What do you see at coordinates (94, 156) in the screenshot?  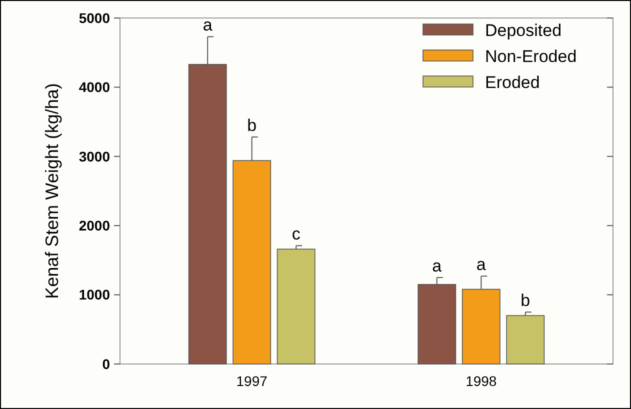 I see `y-tick-label: 3000` at bounding box center [94, 156].